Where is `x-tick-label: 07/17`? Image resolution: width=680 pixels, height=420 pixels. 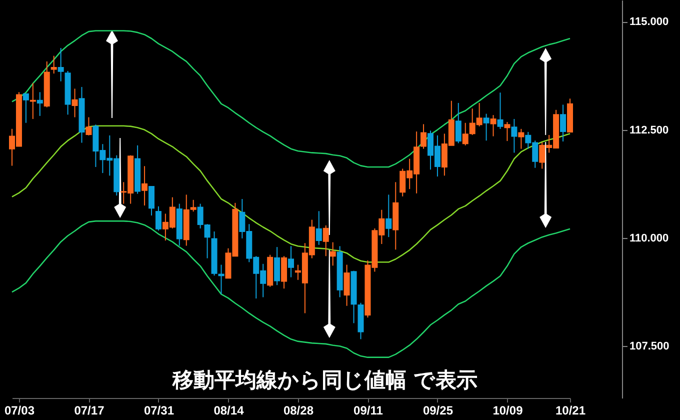
x-tick-label: 07/17 is located at coordinates (89, 411).